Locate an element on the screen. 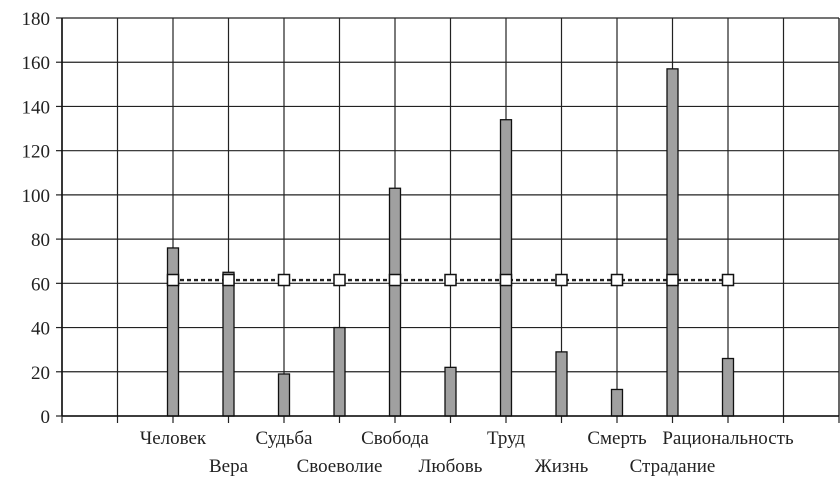 This screenshot has height=477, width=840. y-tick-labels: 0 20 40 60 80 100 120 140 160 180 is located at coordinates (36, 218).